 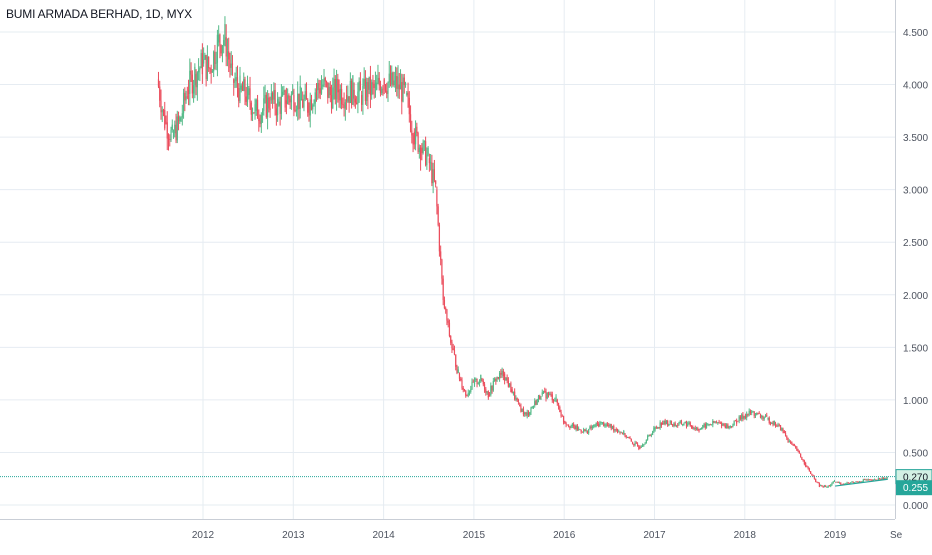 I want to click on chart-title: BUMI ARMADA BERHAD, 1D, MYX, so click(x=99, y=14).